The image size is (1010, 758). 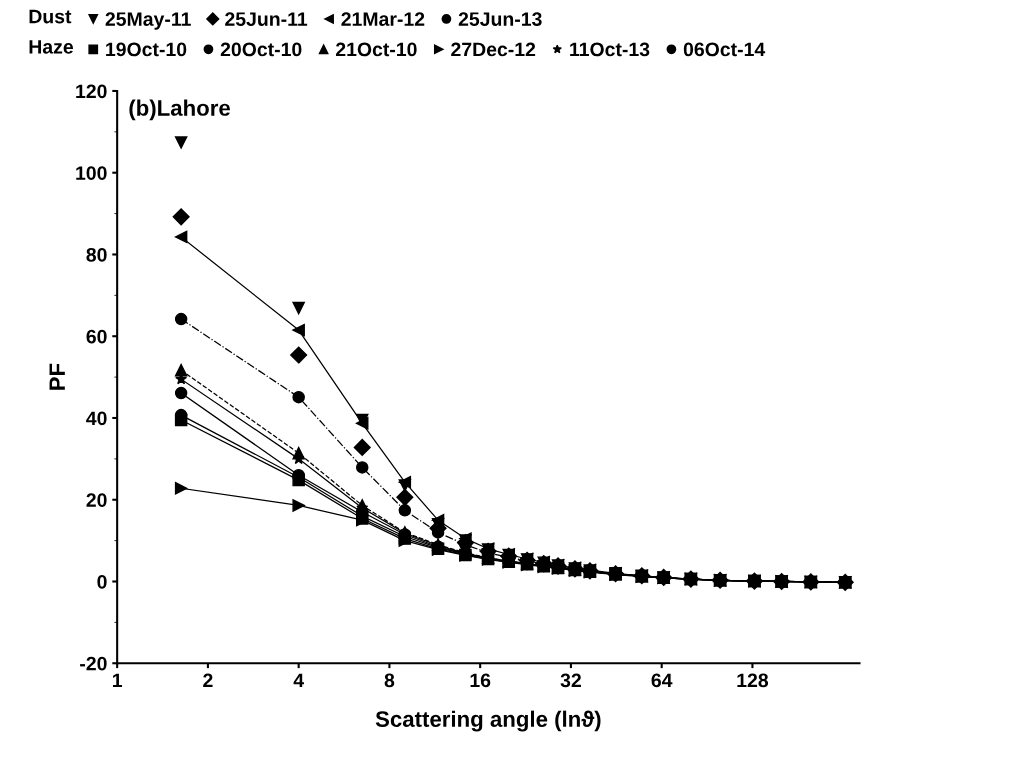 What do you see at coordinates (610, 49) in the screenshot?
I see `legend-label: 11Oct-13` at bounding box center [610, 49].